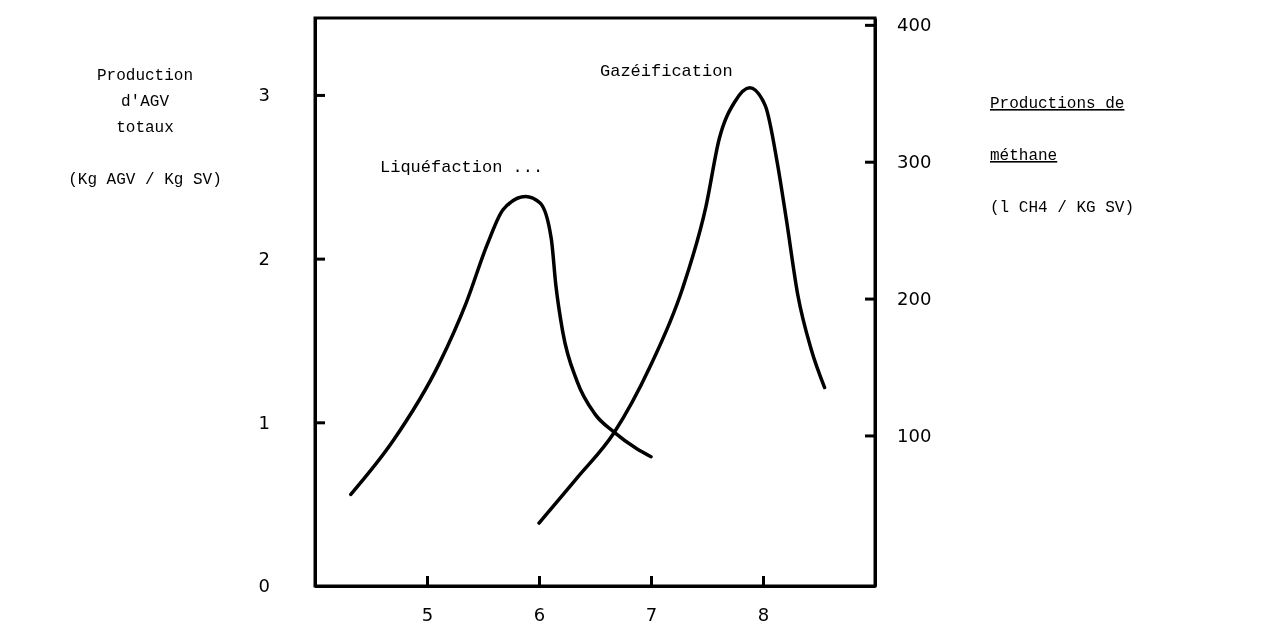 Image resolution: width=1261 pixels, height=634 pixels. What do you see at coordinates (145, 128) in the screenshot?
I see `text: Production d'AGV totaux (Kg AGV / Kg SV)` at bounding box center [145, 128].